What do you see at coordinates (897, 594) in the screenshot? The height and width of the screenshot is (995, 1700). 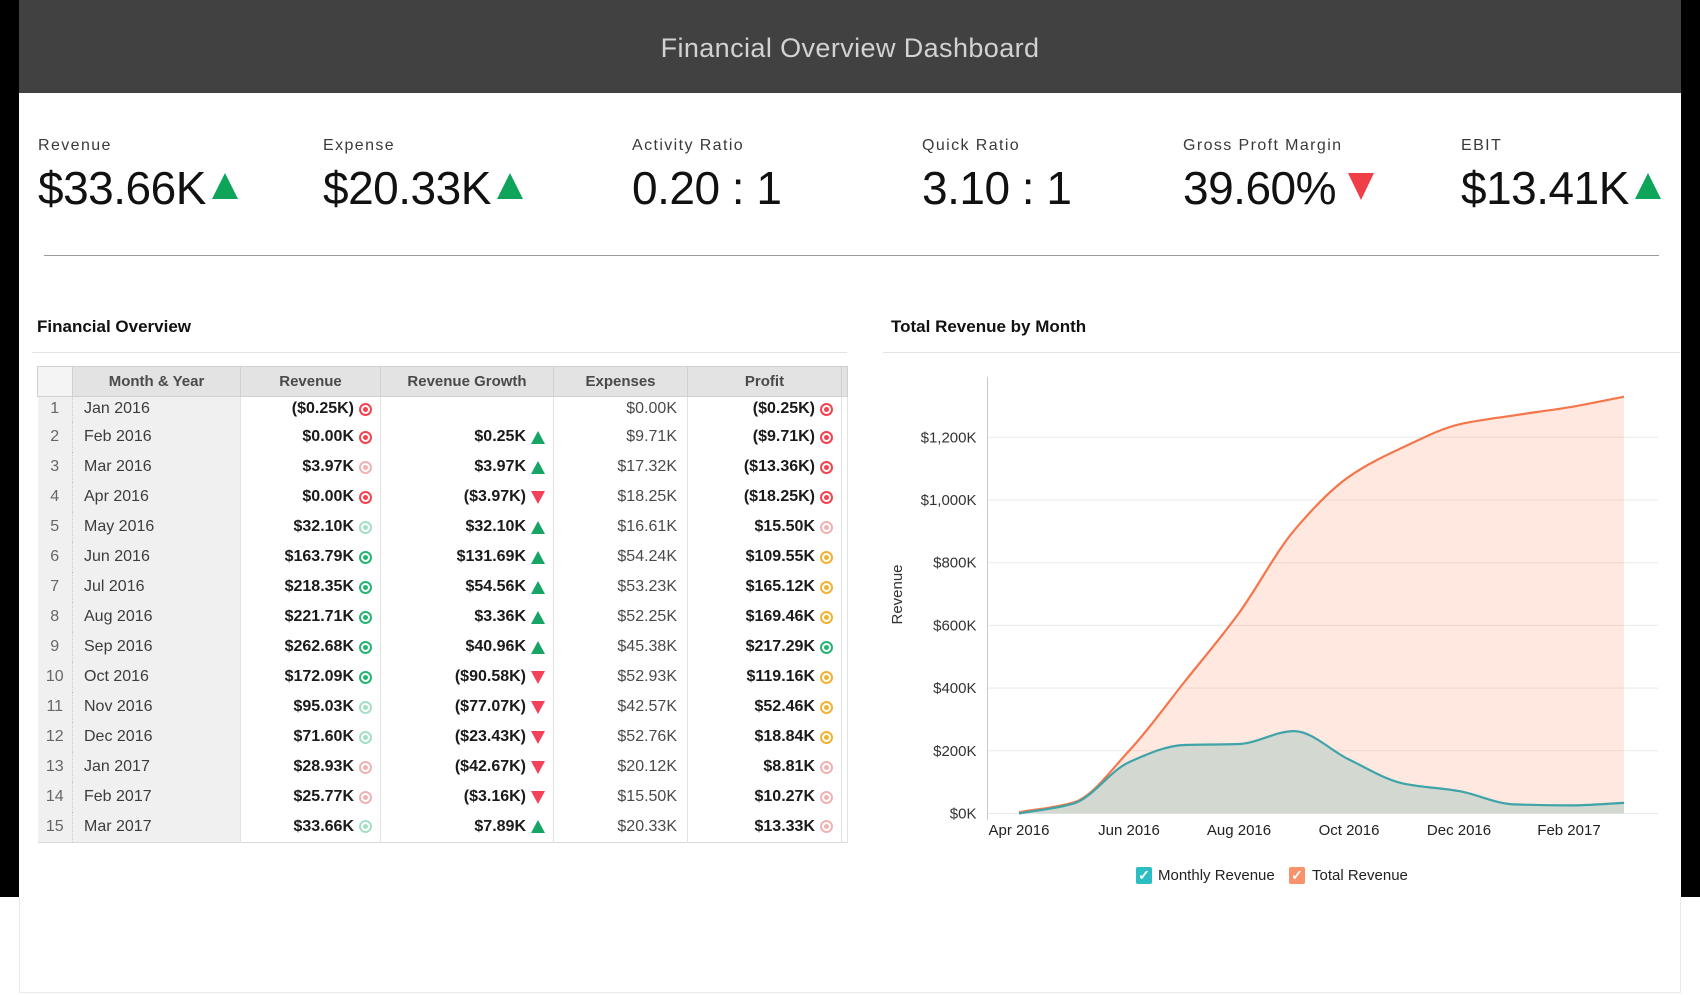 I see `svg-text: Revenue` at bounding box center [897, 594].